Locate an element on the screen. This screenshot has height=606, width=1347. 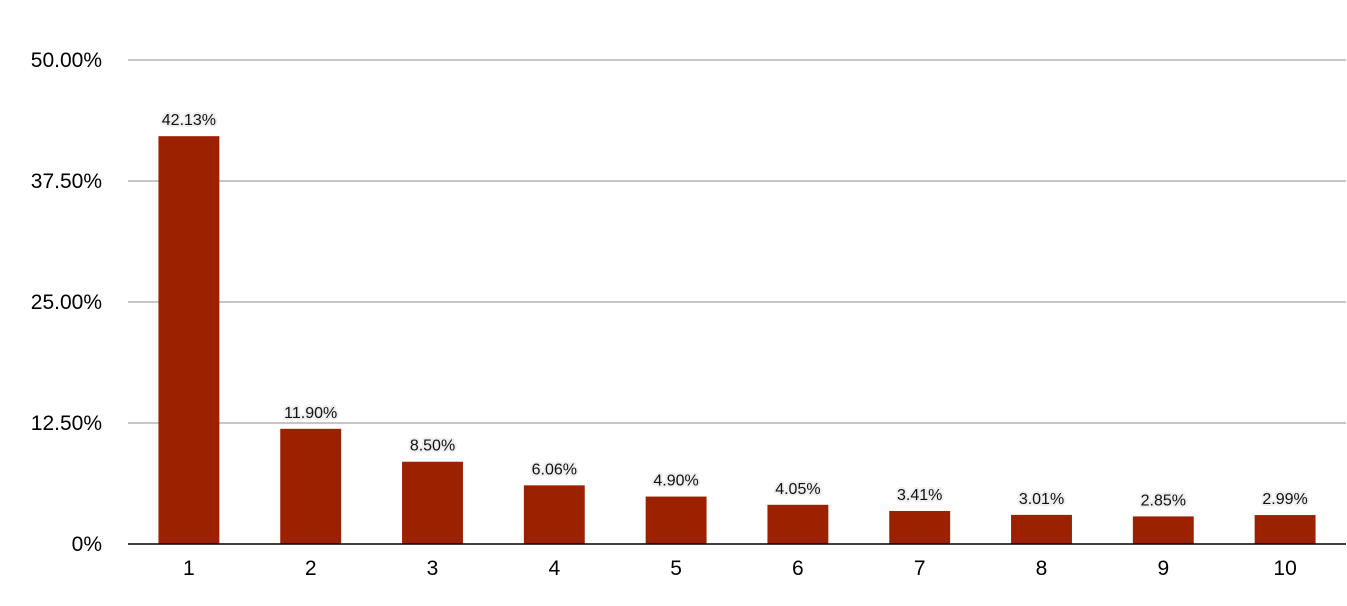
x-tick-label: 10 is located at coordinates (1284, 568).